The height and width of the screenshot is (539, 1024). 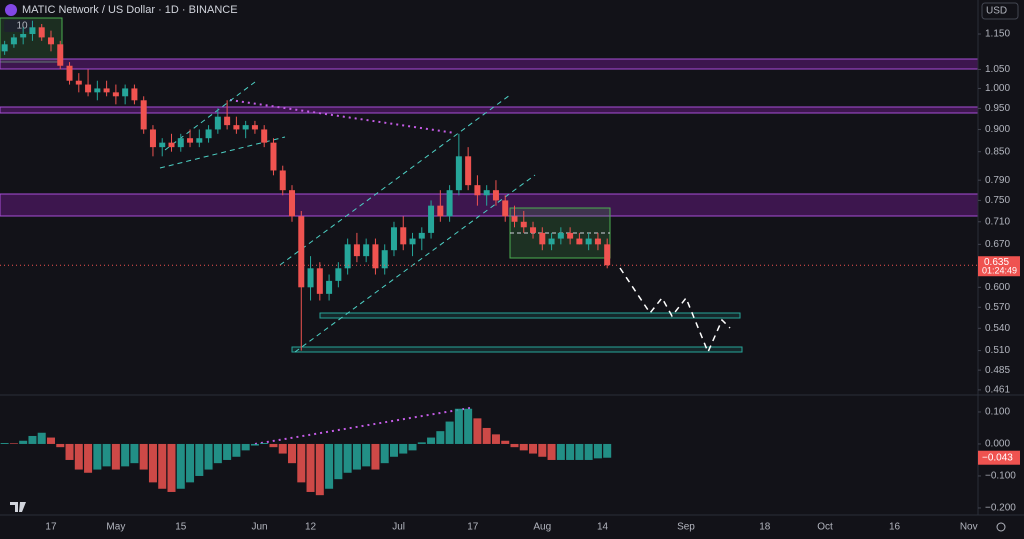 What do you see at coordinates (115, 527) in the screenshot?
I see `x-tick-label: May` at bounding box center [115, 527].